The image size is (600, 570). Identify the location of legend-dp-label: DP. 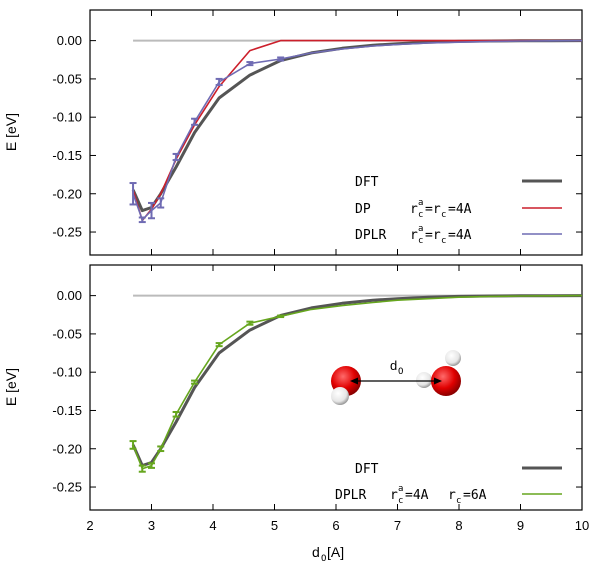
(363, 209).